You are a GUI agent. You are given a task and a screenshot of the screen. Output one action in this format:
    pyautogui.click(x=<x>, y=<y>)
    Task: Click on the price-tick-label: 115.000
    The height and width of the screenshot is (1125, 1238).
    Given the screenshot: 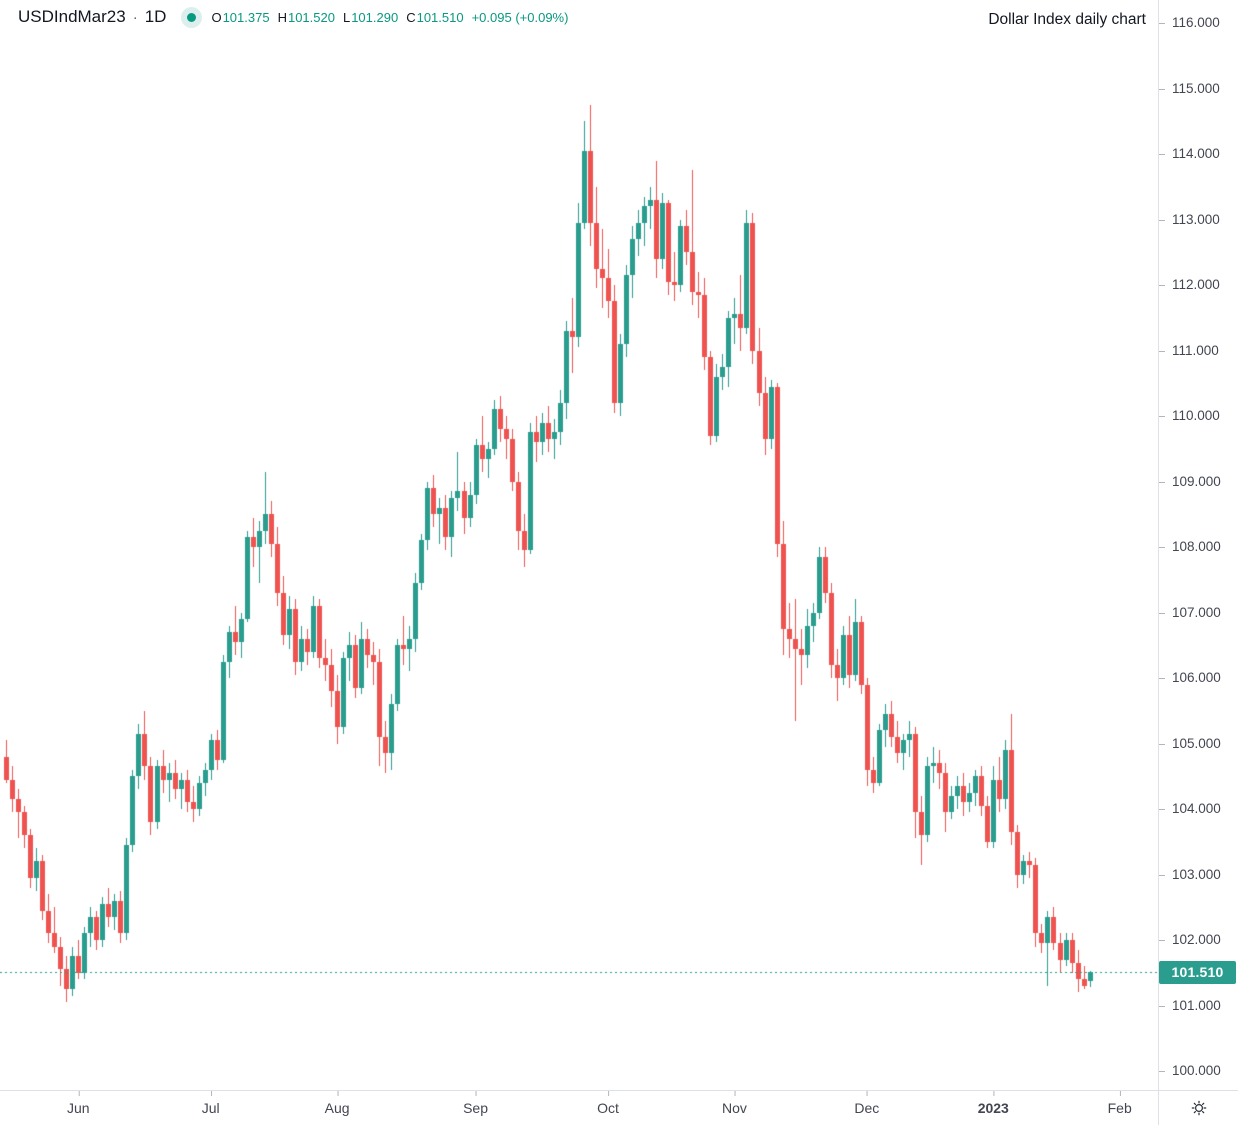 What is the action you would take?
    pyautogui.click(x=1198, y=89)
    